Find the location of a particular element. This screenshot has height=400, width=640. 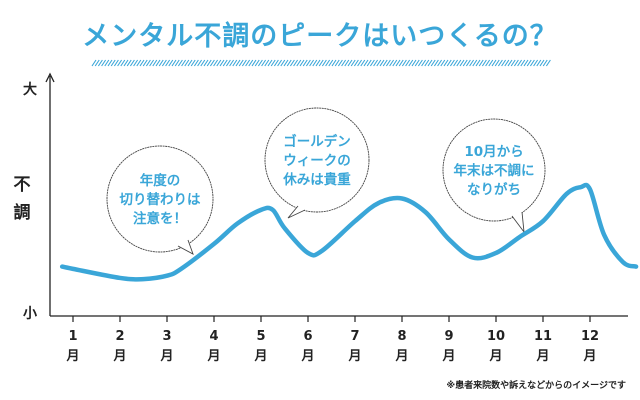

x-tick-label: 7 is located at coordinates (354, 336).